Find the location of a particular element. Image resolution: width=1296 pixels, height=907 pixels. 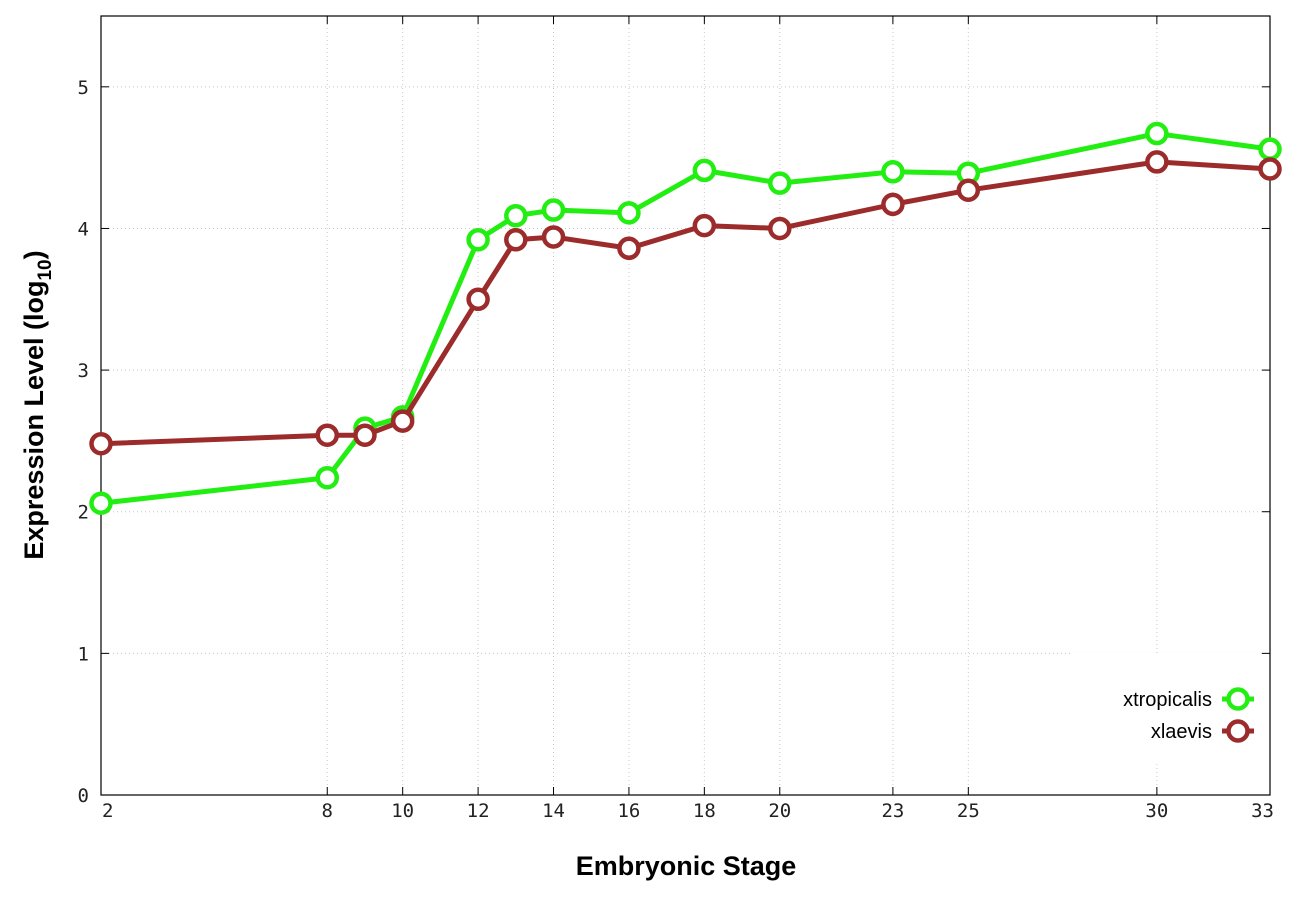

legend-label-xtropicalis: xtropicalis is located at coordinates (1167, 700).